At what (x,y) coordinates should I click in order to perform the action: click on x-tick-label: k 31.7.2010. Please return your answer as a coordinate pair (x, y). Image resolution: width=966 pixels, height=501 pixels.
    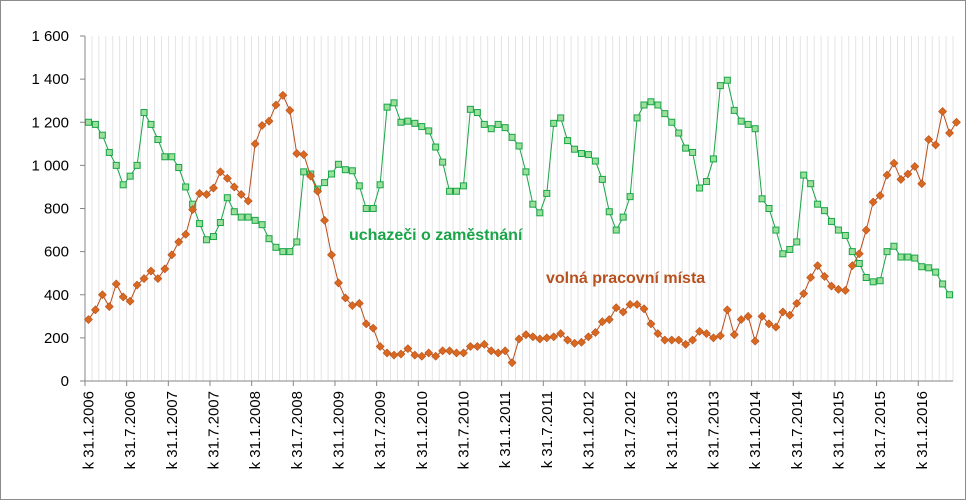
    Looking at the image, I should click on (463, 430).